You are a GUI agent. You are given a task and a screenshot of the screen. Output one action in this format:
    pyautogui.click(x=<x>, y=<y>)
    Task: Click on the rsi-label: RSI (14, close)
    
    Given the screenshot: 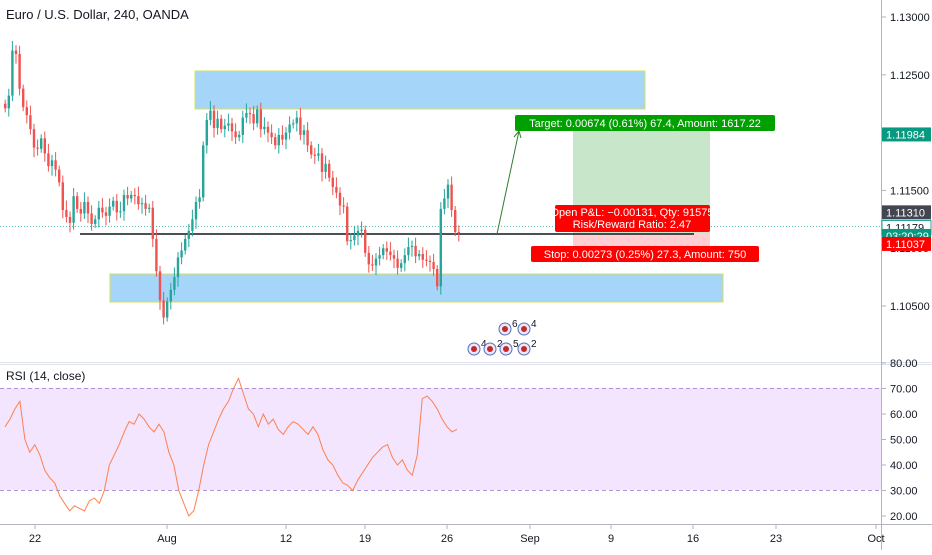 What is the action you would take?
    pyautogui.click(x=45, y=376)
    